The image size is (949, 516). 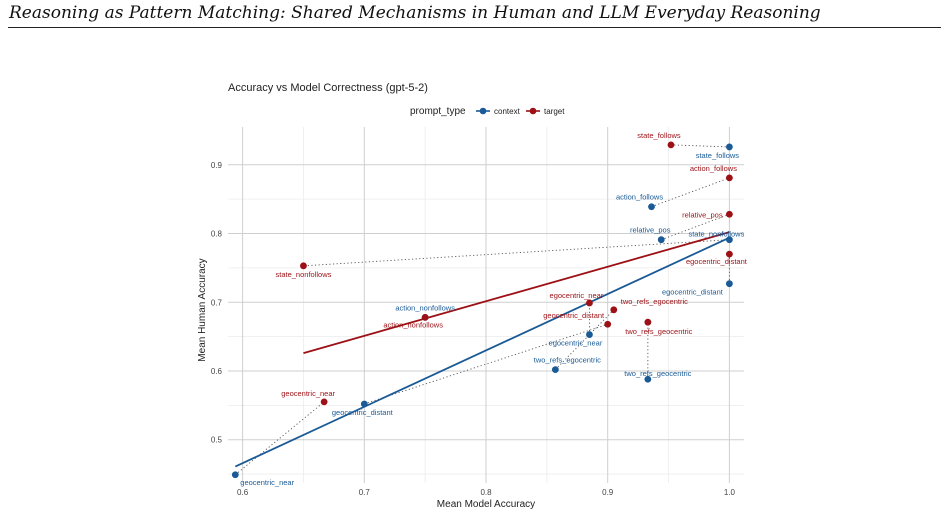 What do you see at coordinates (363, 412) in the screenshot?
I see `label-context-geocentric-distant: geocentric_distant` at bounding box center [363, 412].